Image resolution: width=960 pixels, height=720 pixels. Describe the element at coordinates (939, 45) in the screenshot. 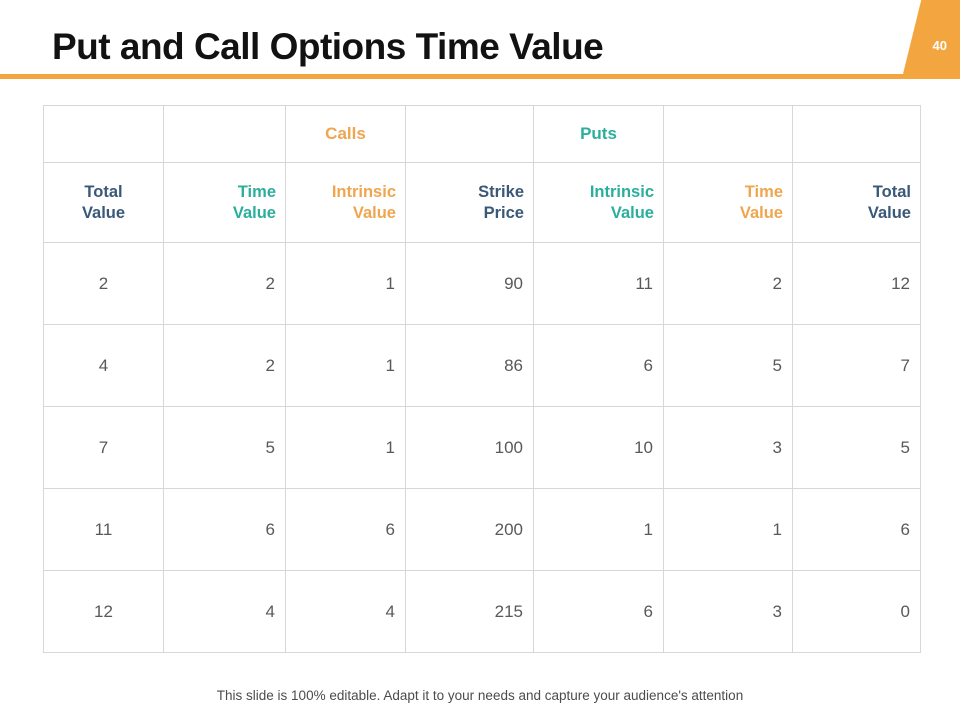

I see `page-number: 40` at that location.